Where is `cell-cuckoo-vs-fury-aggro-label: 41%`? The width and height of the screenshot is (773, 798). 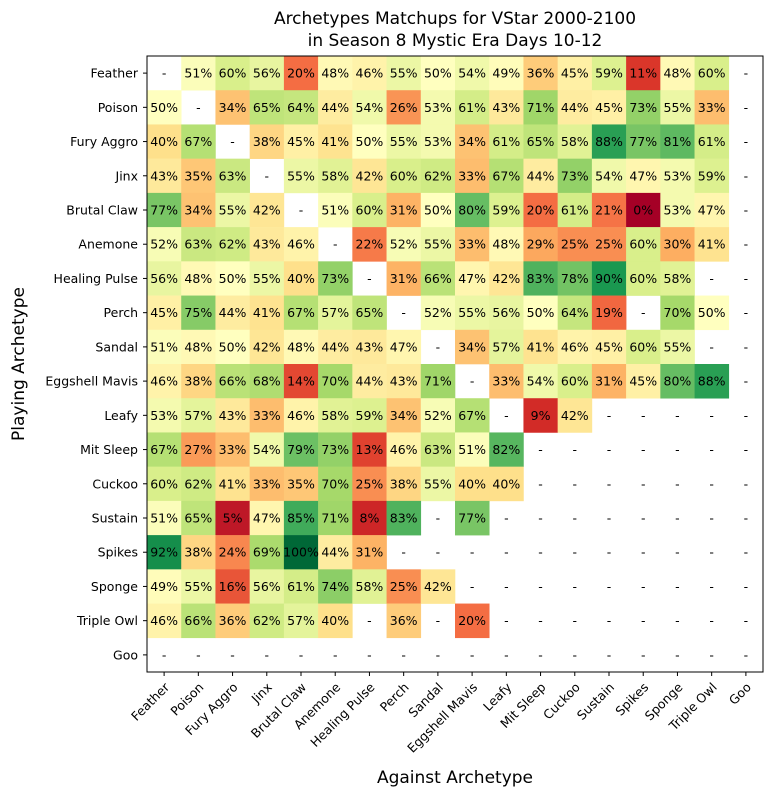
cell-cuckoo-vs-fury-aggro-label: 41% is located at coordinates (233, 483).